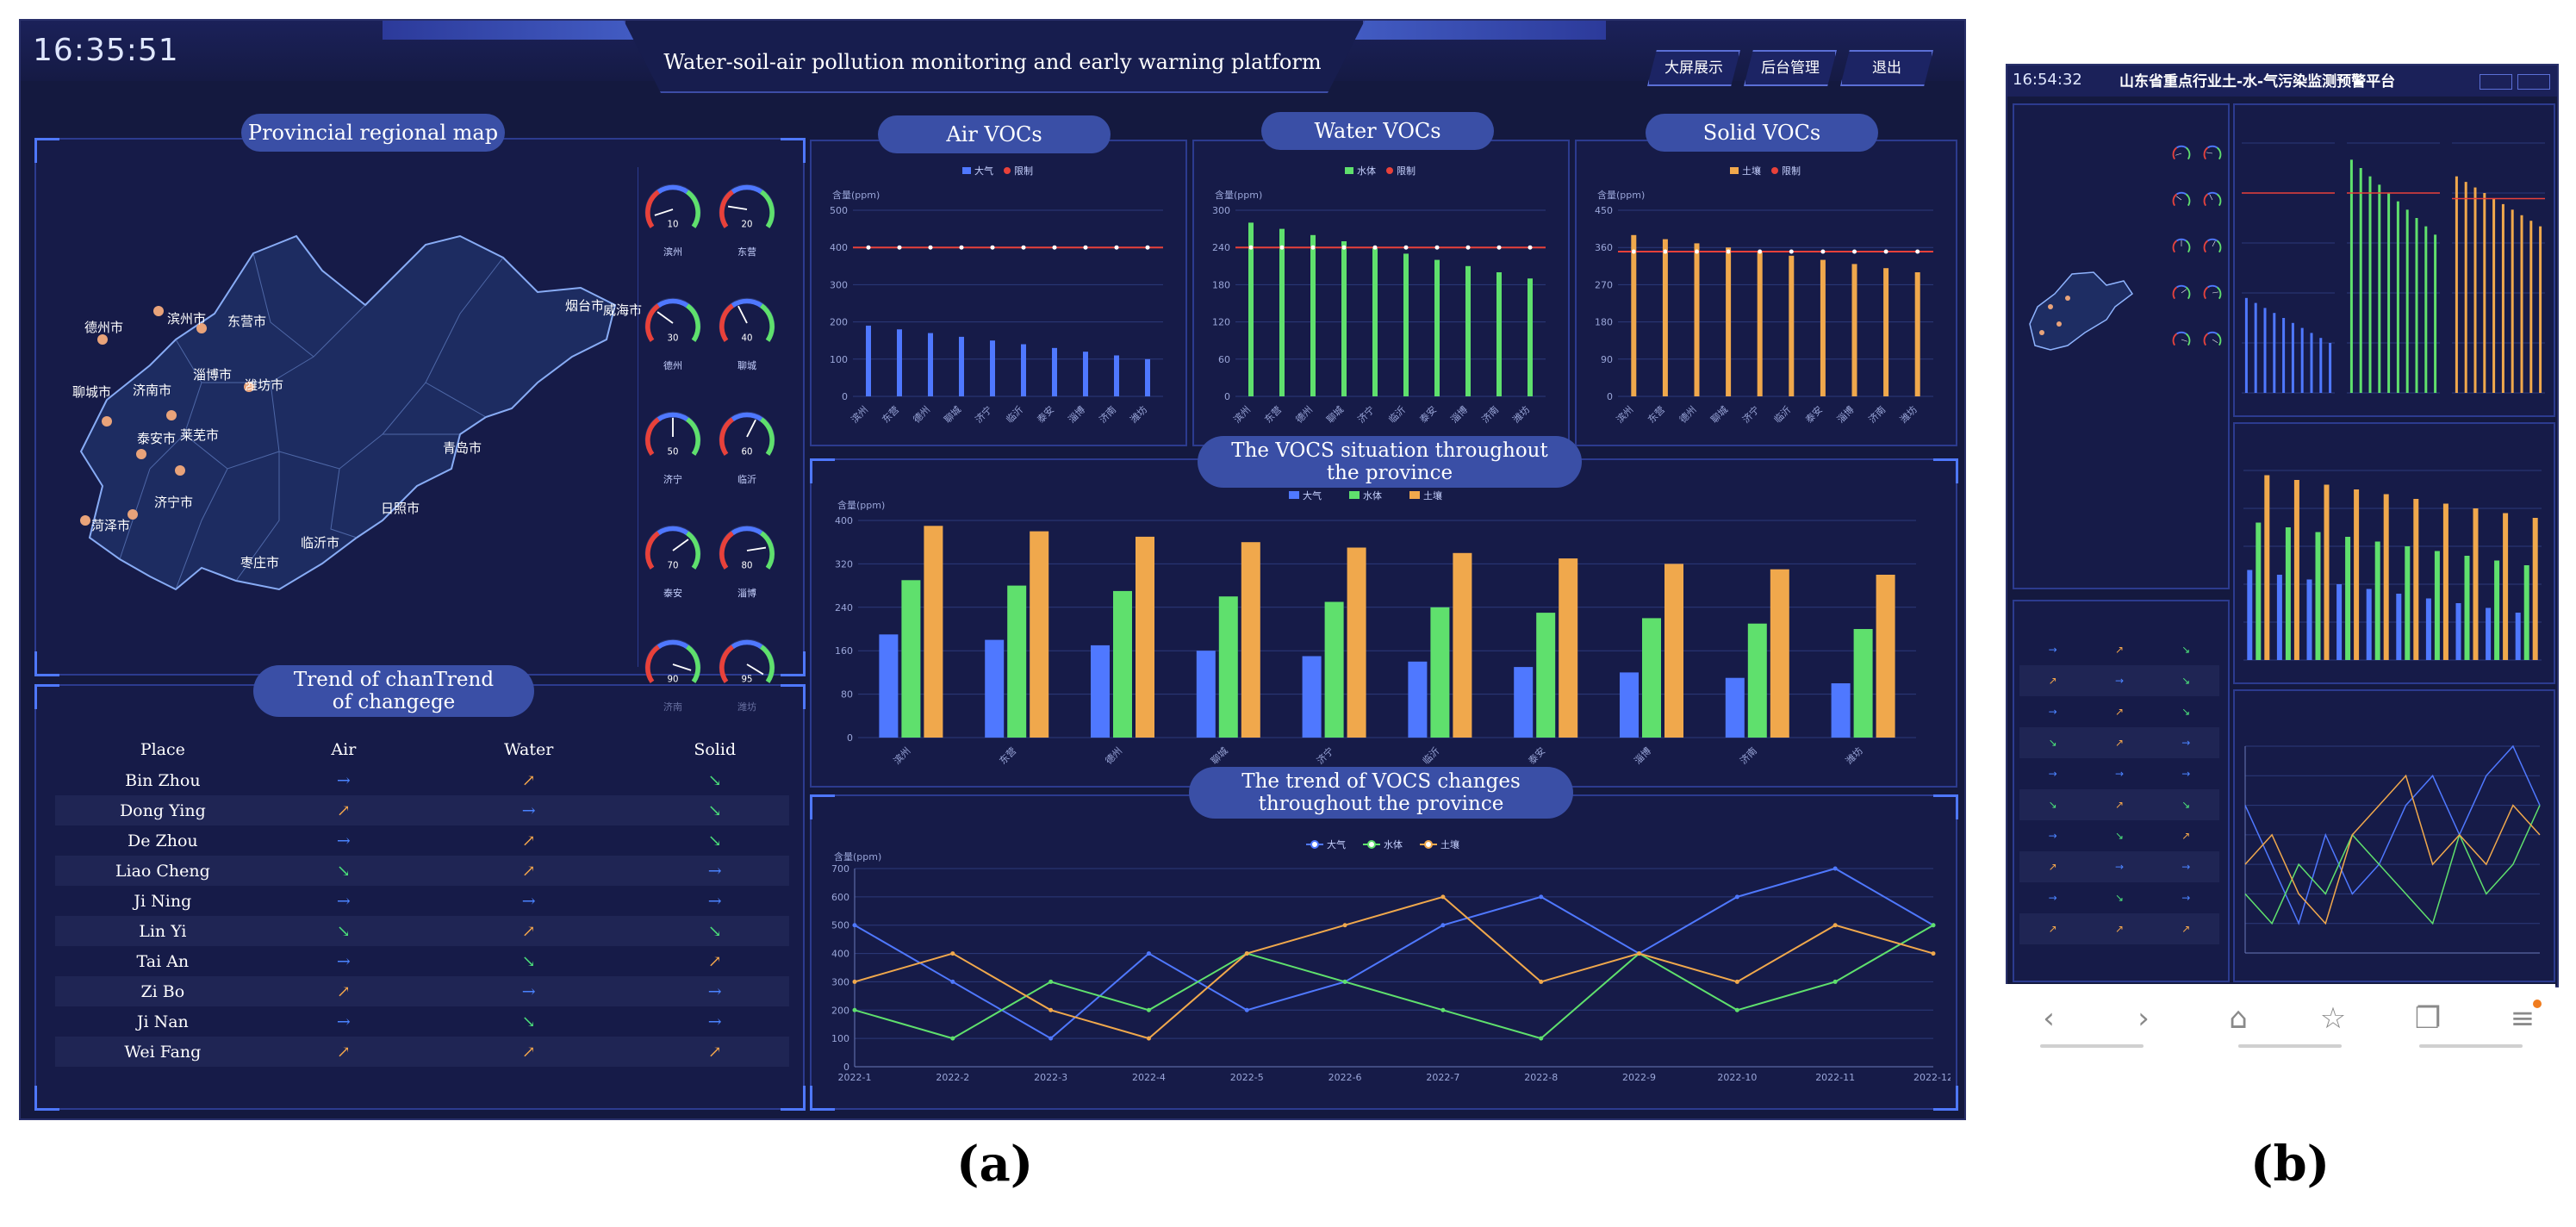 This screenshot has width=2576, height=1227. I want to click on mobile-table-row: ↗ ↗ ↗, so click(2119, 928).